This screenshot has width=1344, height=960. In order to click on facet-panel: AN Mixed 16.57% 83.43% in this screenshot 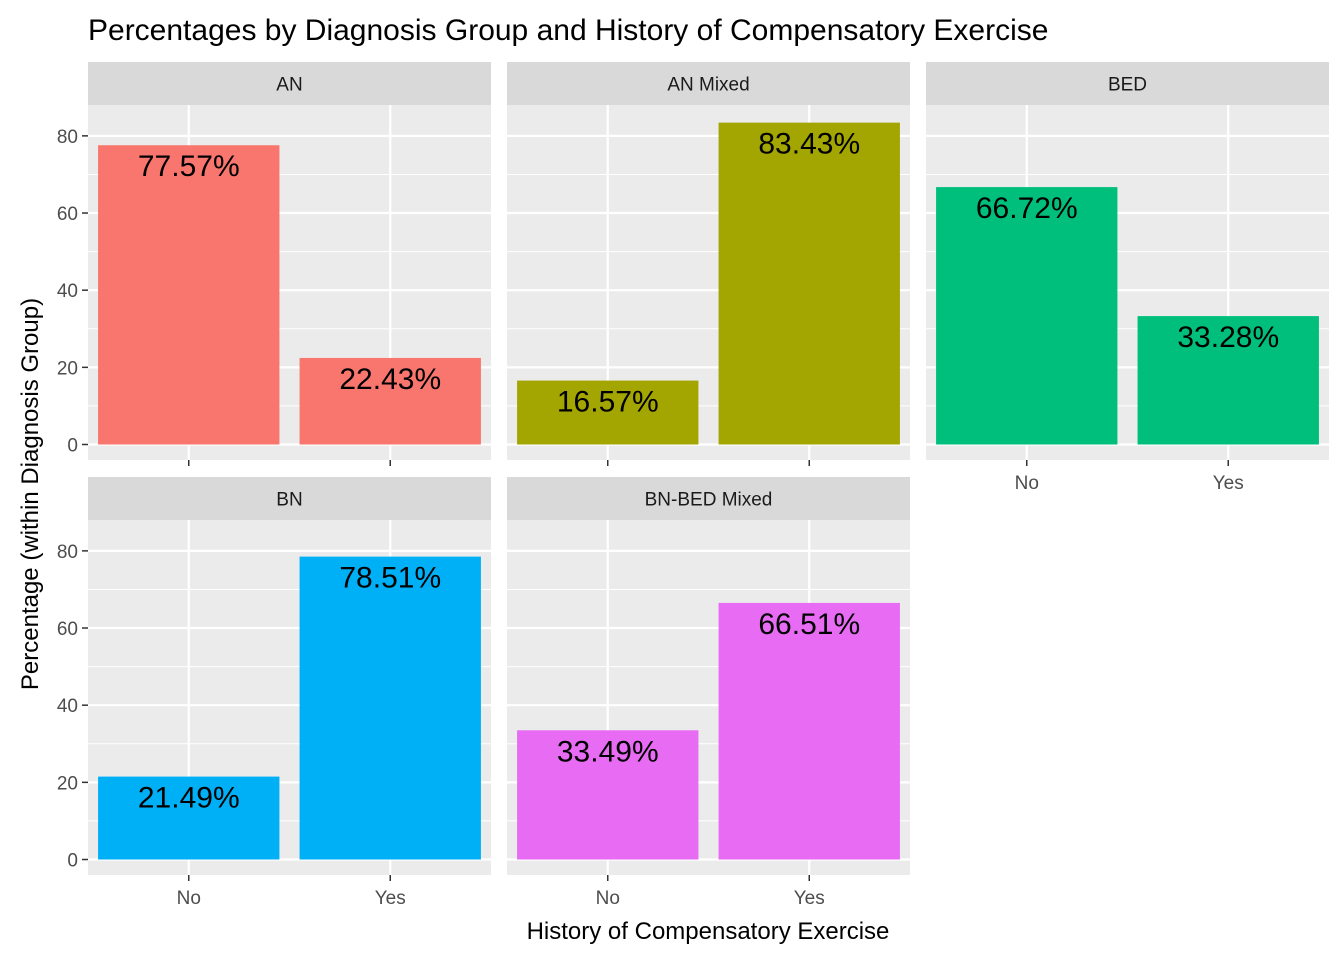, I will do `click(708, 264)`.